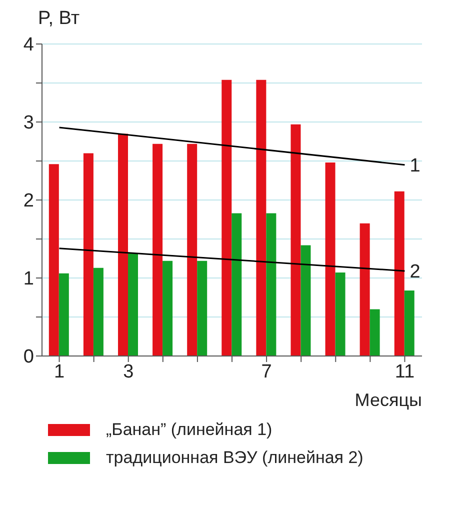 The width and height of the screenshot is (452, 519). I want to click on y-tick-label: 4, so click(28, 45).